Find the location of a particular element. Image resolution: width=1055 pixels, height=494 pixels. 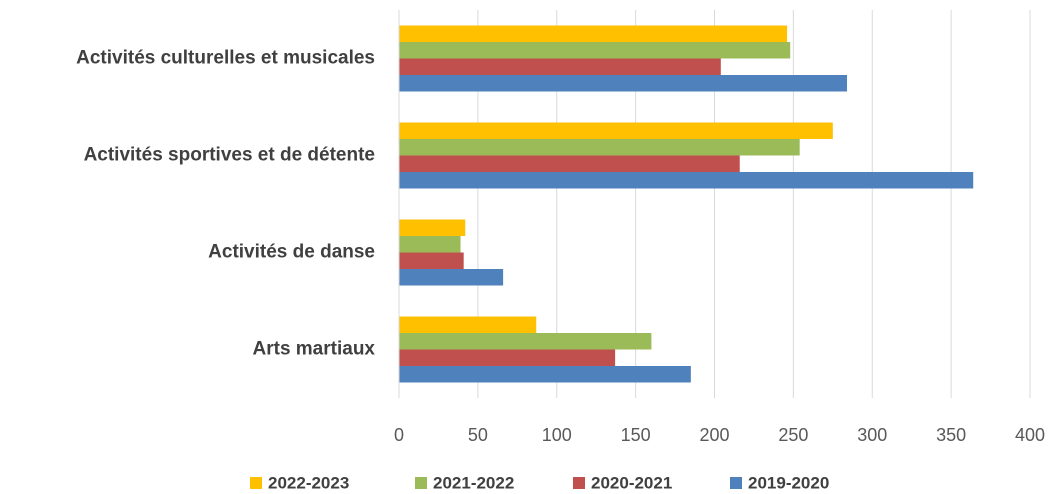

legend-label: 2020-2021 is located at coordinates (631, 482).